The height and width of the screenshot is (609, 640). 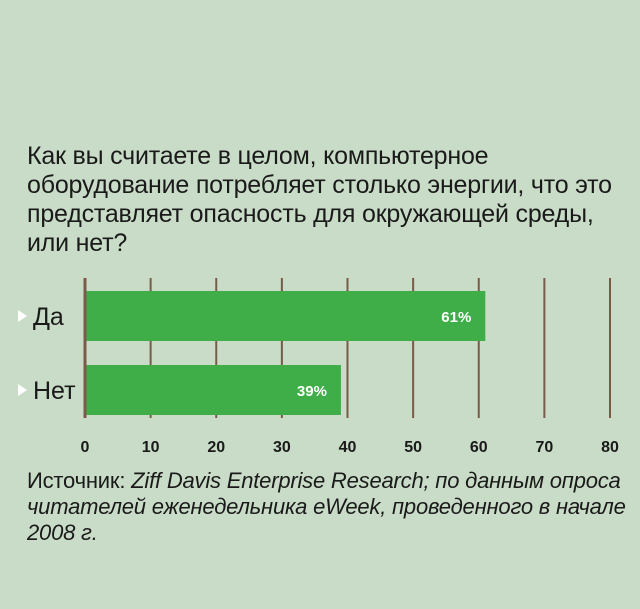 What do you see at coordinates (610, 447) in the screenshot?
I see `x-tick-label: 80` at bounding box center [610, 447].